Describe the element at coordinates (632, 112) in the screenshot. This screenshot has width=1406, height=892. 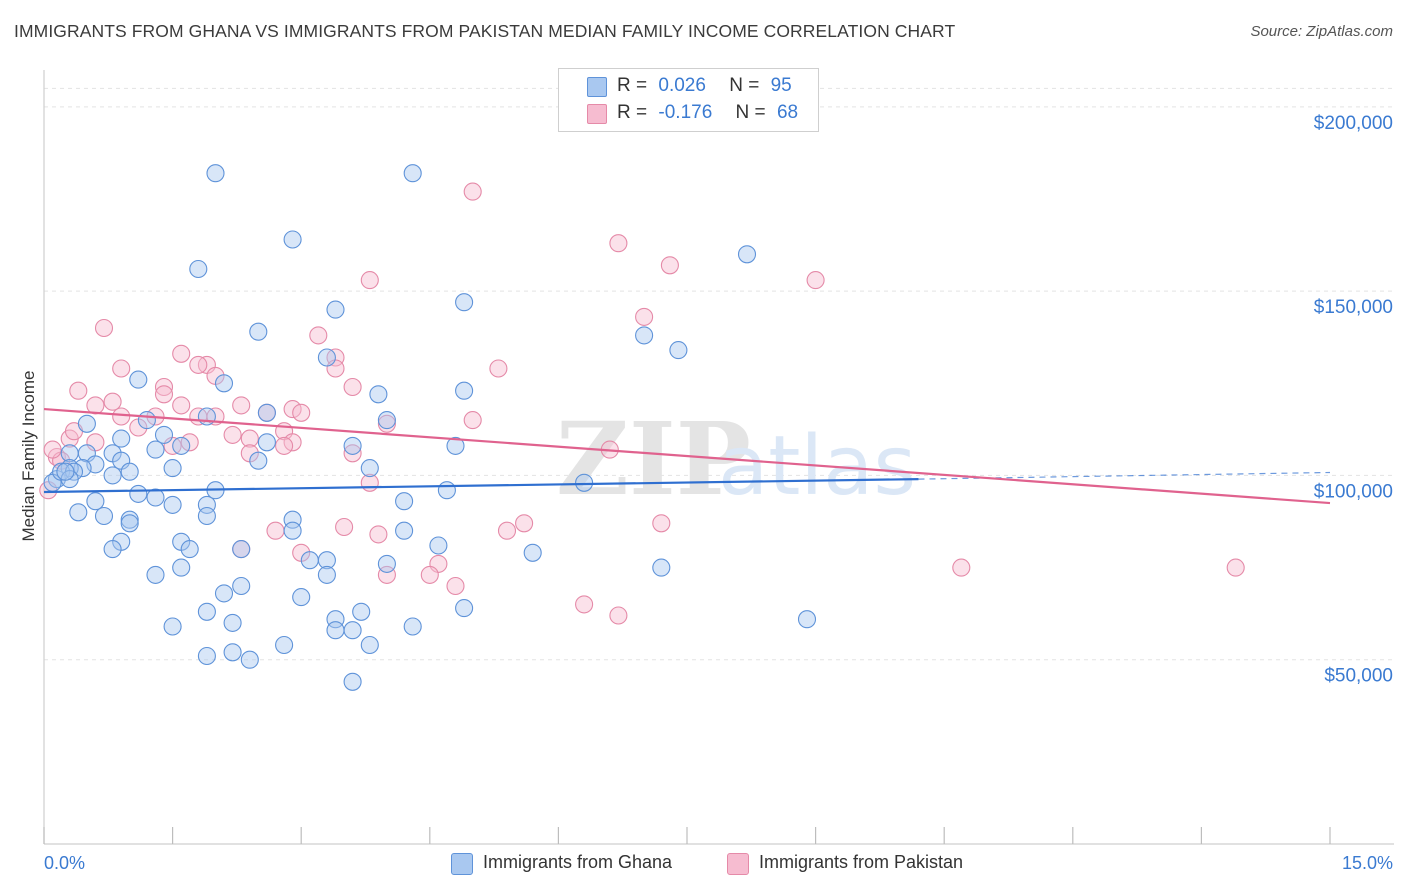
I see `pakistan-r-label: R =` at that location.